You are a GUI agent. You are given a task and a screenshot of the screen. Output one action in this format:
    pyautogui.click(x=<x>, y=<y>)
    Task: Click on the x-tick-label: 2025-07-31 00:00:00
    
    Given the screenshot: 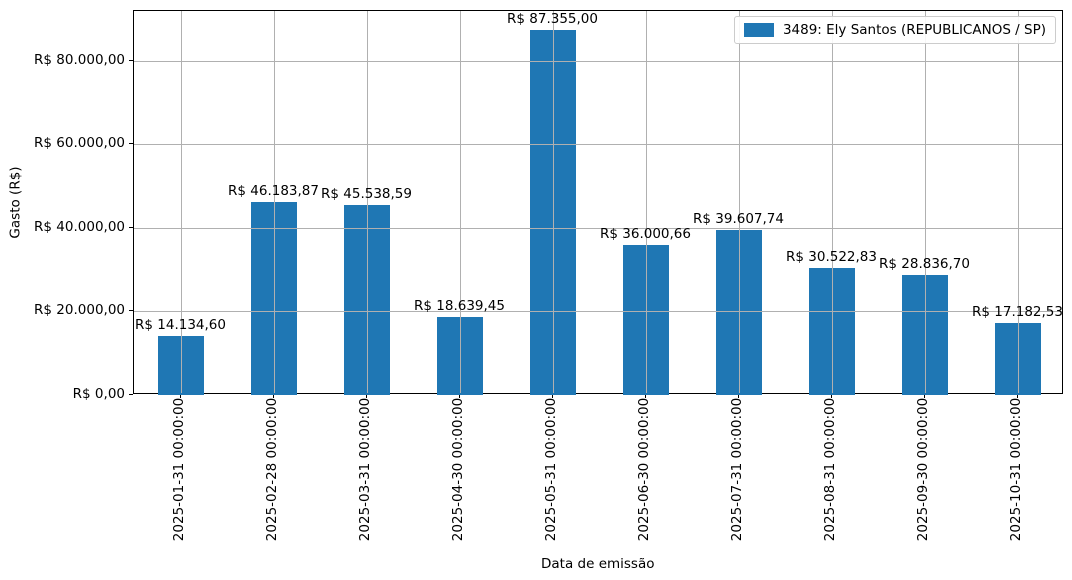 What is the action you would take?
    pyautogui.click(x=737, y=469)
    